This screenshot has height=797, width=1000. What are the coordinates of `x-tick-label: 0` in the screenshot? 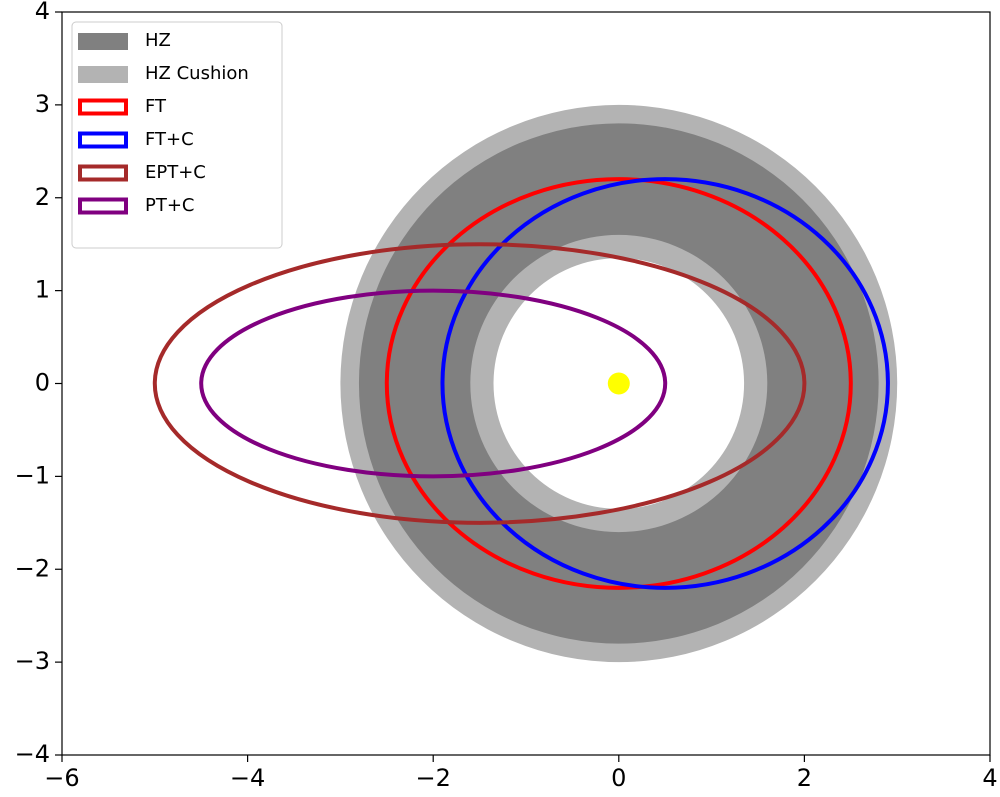 It's located at (618, 778).